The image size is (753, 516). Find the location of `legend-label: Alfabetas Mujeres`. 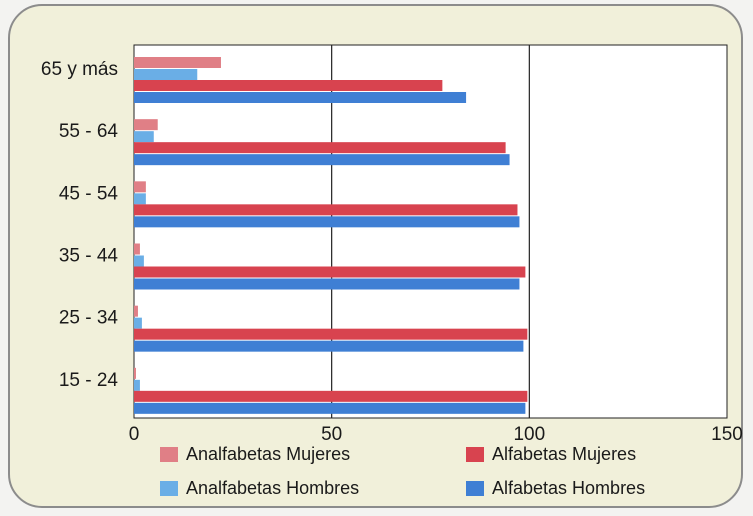

legend-label: Alfabetas Mujeres is located at coordinates (564, 454).